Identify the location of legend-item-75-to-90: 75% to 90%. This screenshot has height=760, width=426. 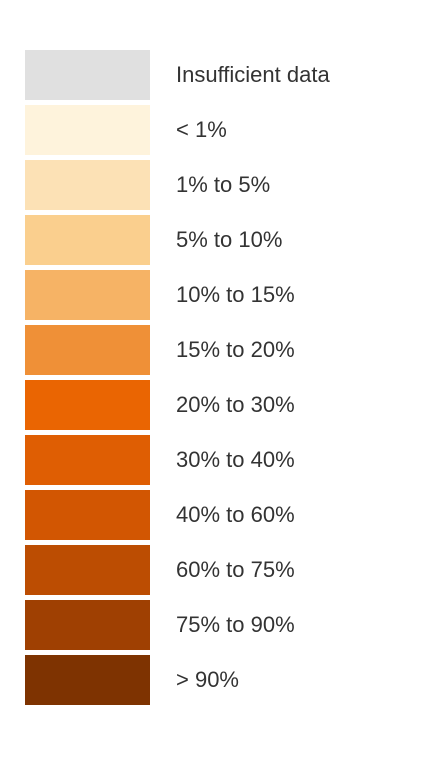
(215, 627).